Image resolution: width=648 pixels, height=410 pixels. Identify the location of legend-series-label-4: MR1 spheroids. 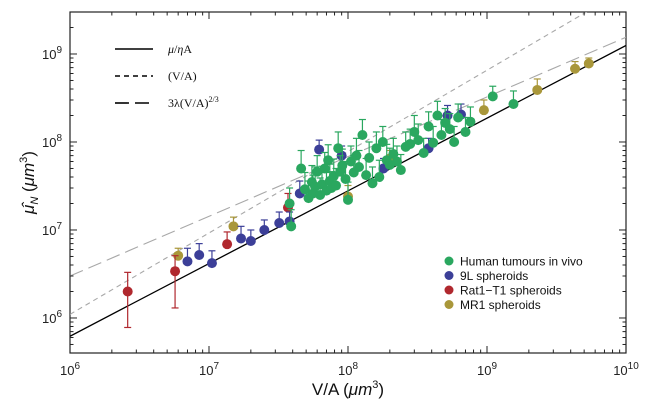
(500, 305).